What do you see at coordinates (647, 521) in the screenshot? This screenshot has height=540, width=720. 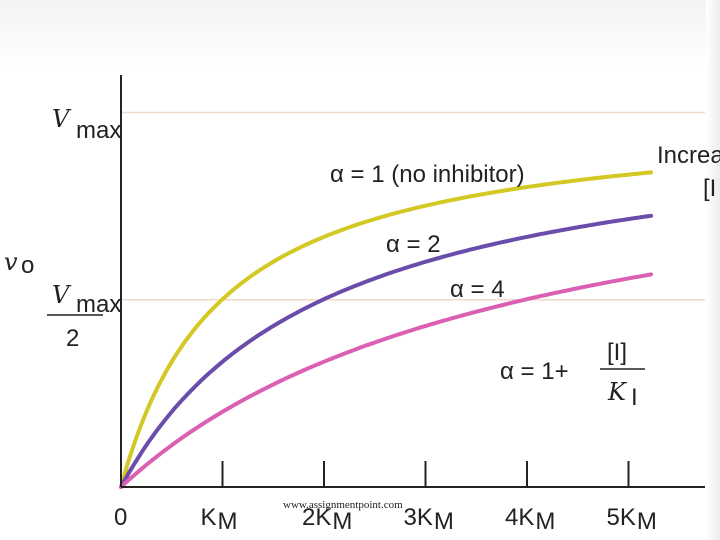 I see `x-tick-subscript-5: M` at bounding box center [647, 521].